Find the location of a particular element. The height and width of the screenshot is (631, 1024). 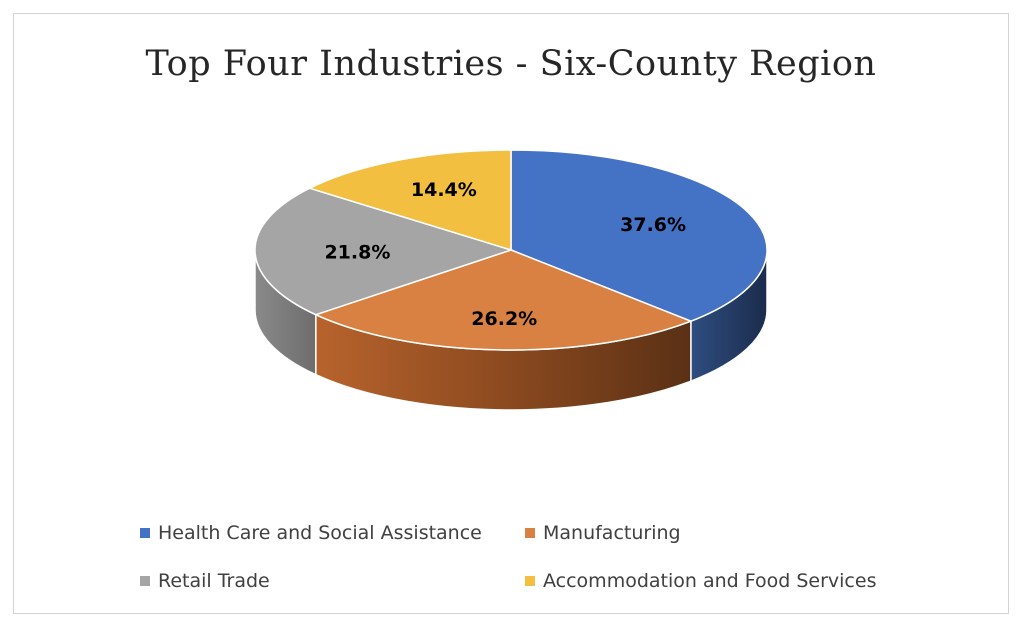

data-label-health-care-and-social-assistance: 37.6% is located at coordinates (653, 225).